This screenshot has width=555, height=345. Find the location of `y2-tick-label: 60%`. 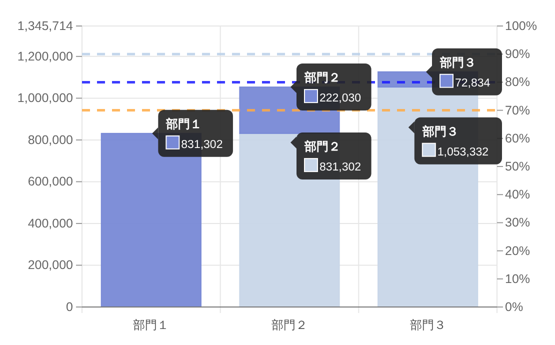

y2-tick-label: 60% is located at coordinates (517, 138).